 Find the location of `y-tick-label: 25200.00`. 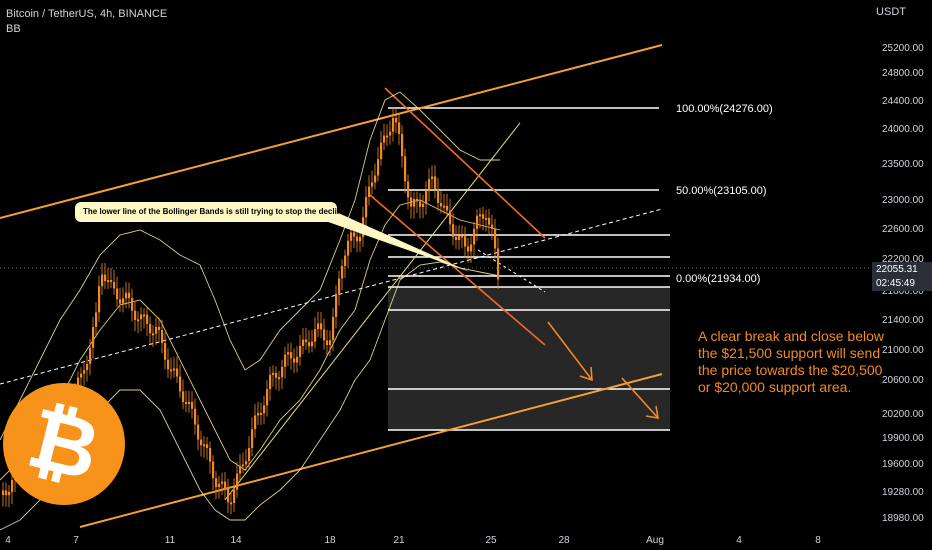

y-tick-label: 25200.00 is located at coordinates (903, 48).